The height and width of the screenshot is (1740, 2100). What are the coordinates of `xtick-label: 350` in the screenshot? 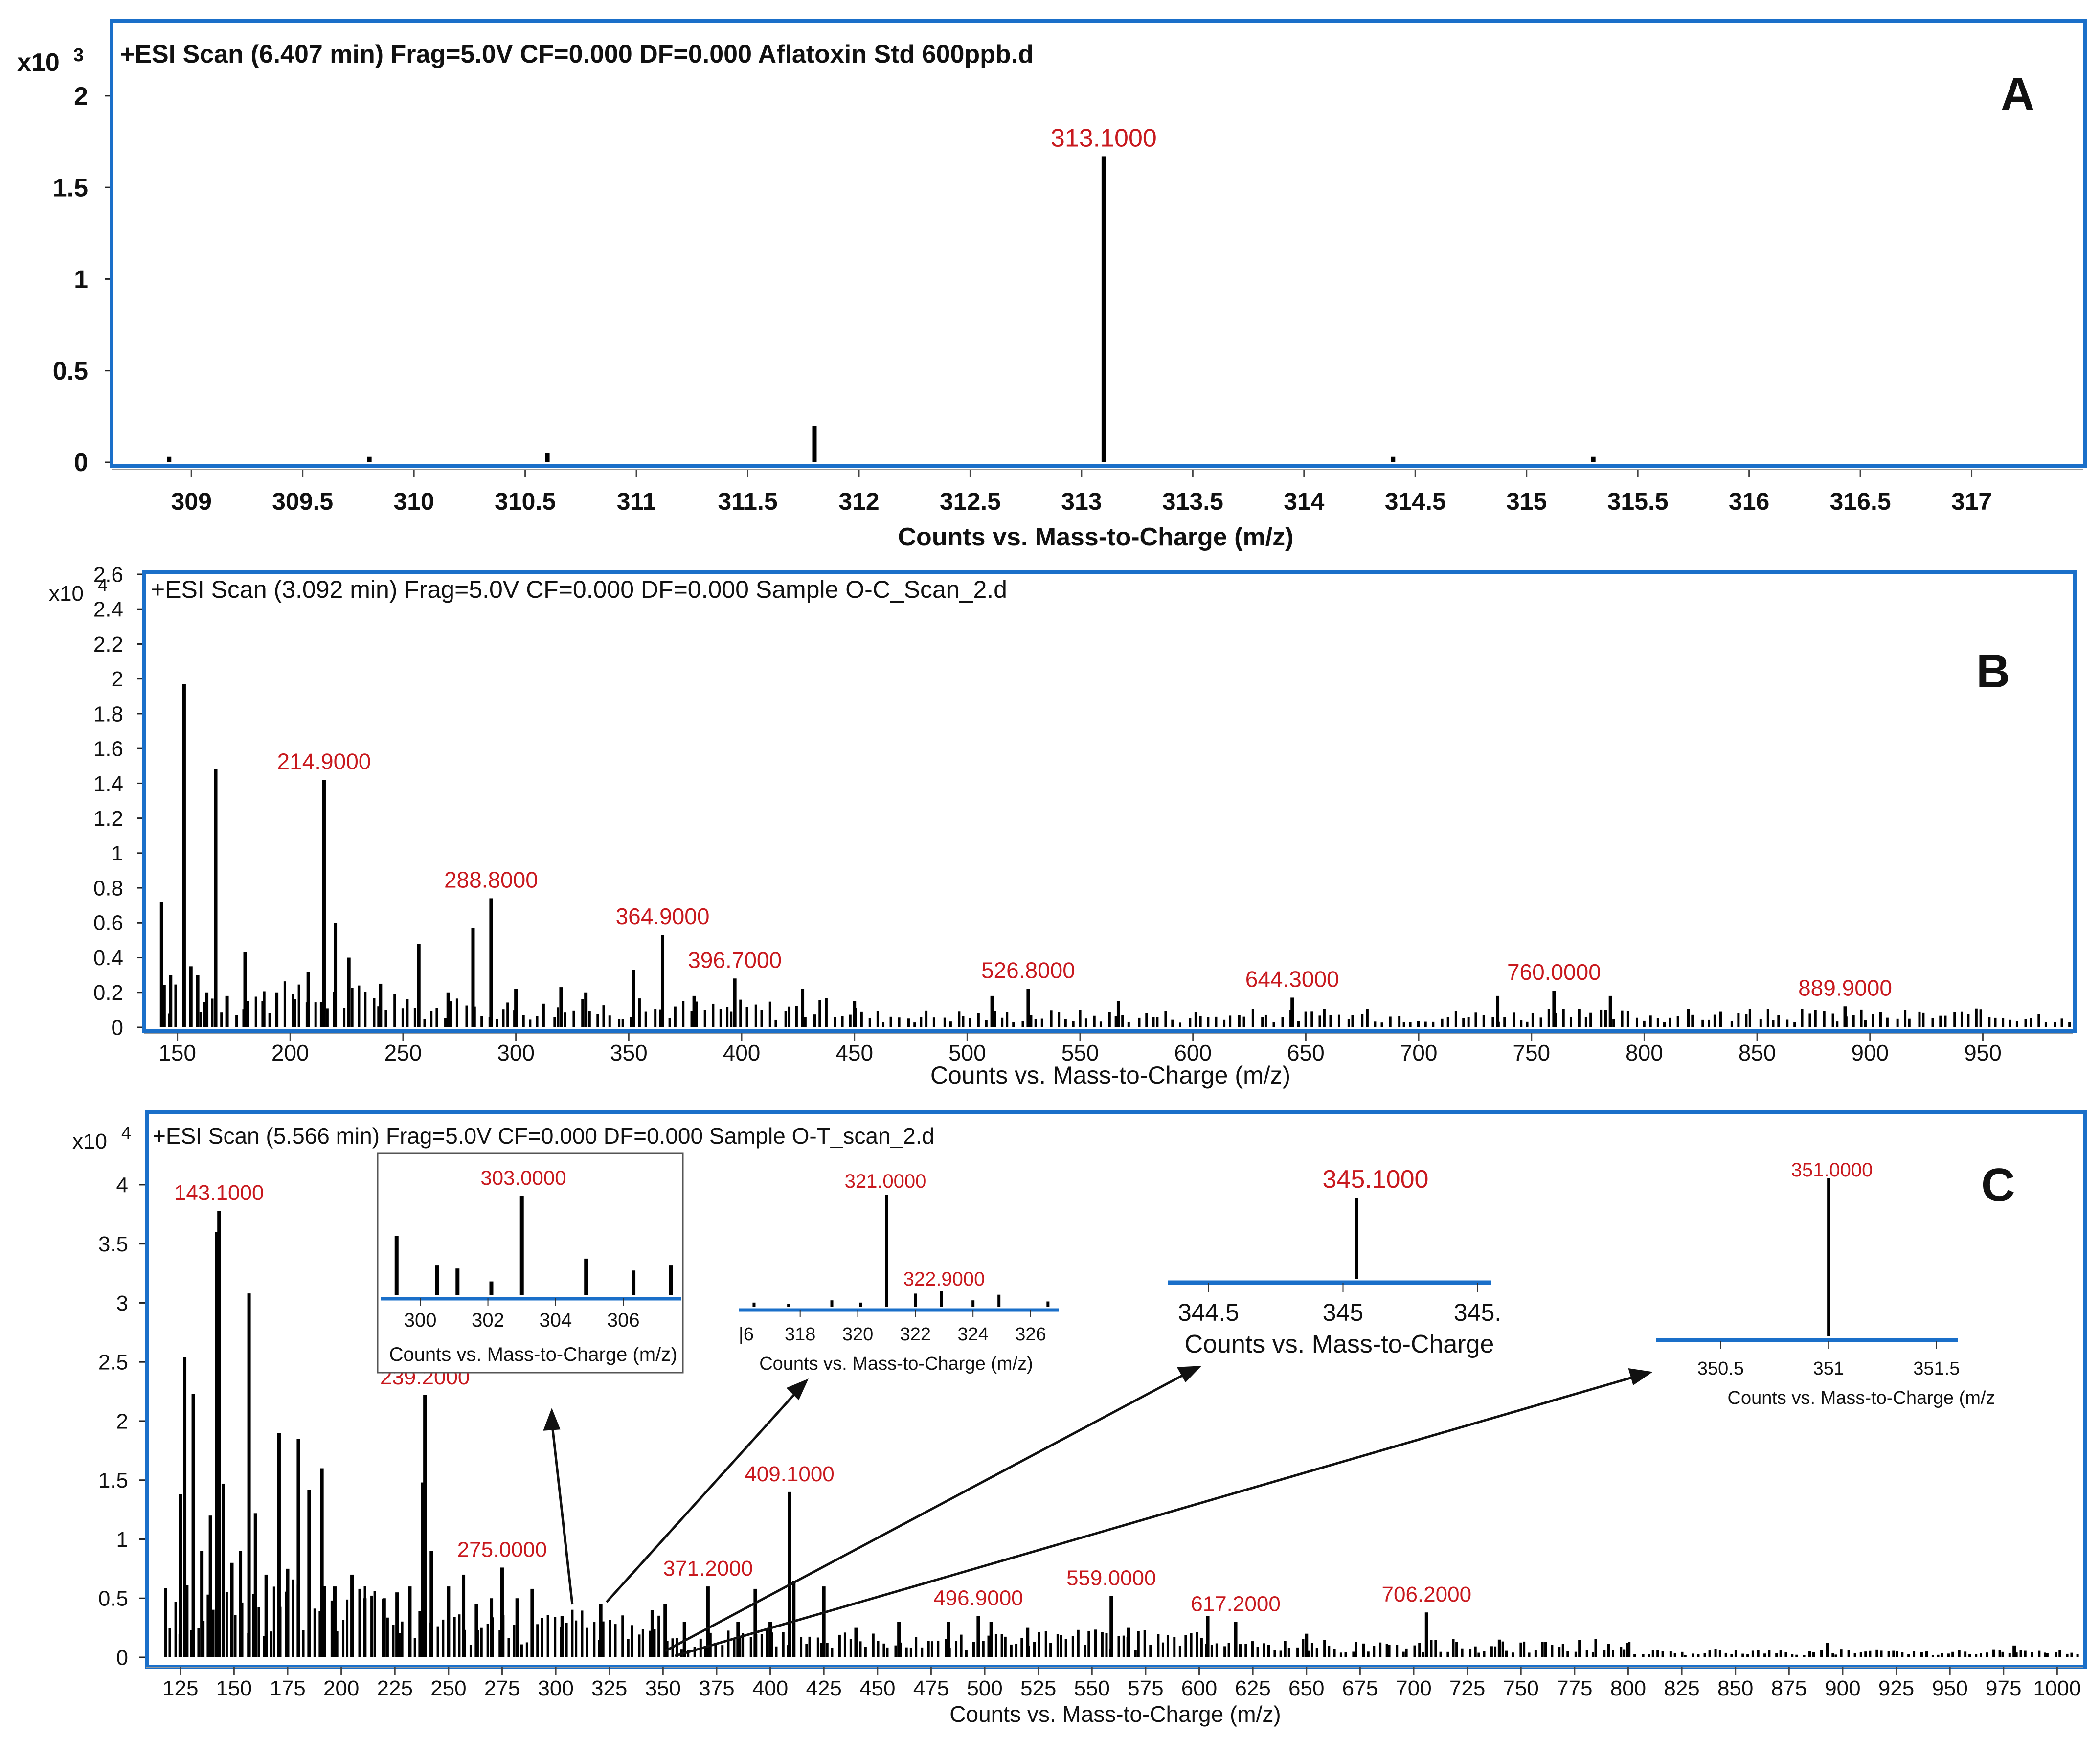 It's located at (629, 1052).